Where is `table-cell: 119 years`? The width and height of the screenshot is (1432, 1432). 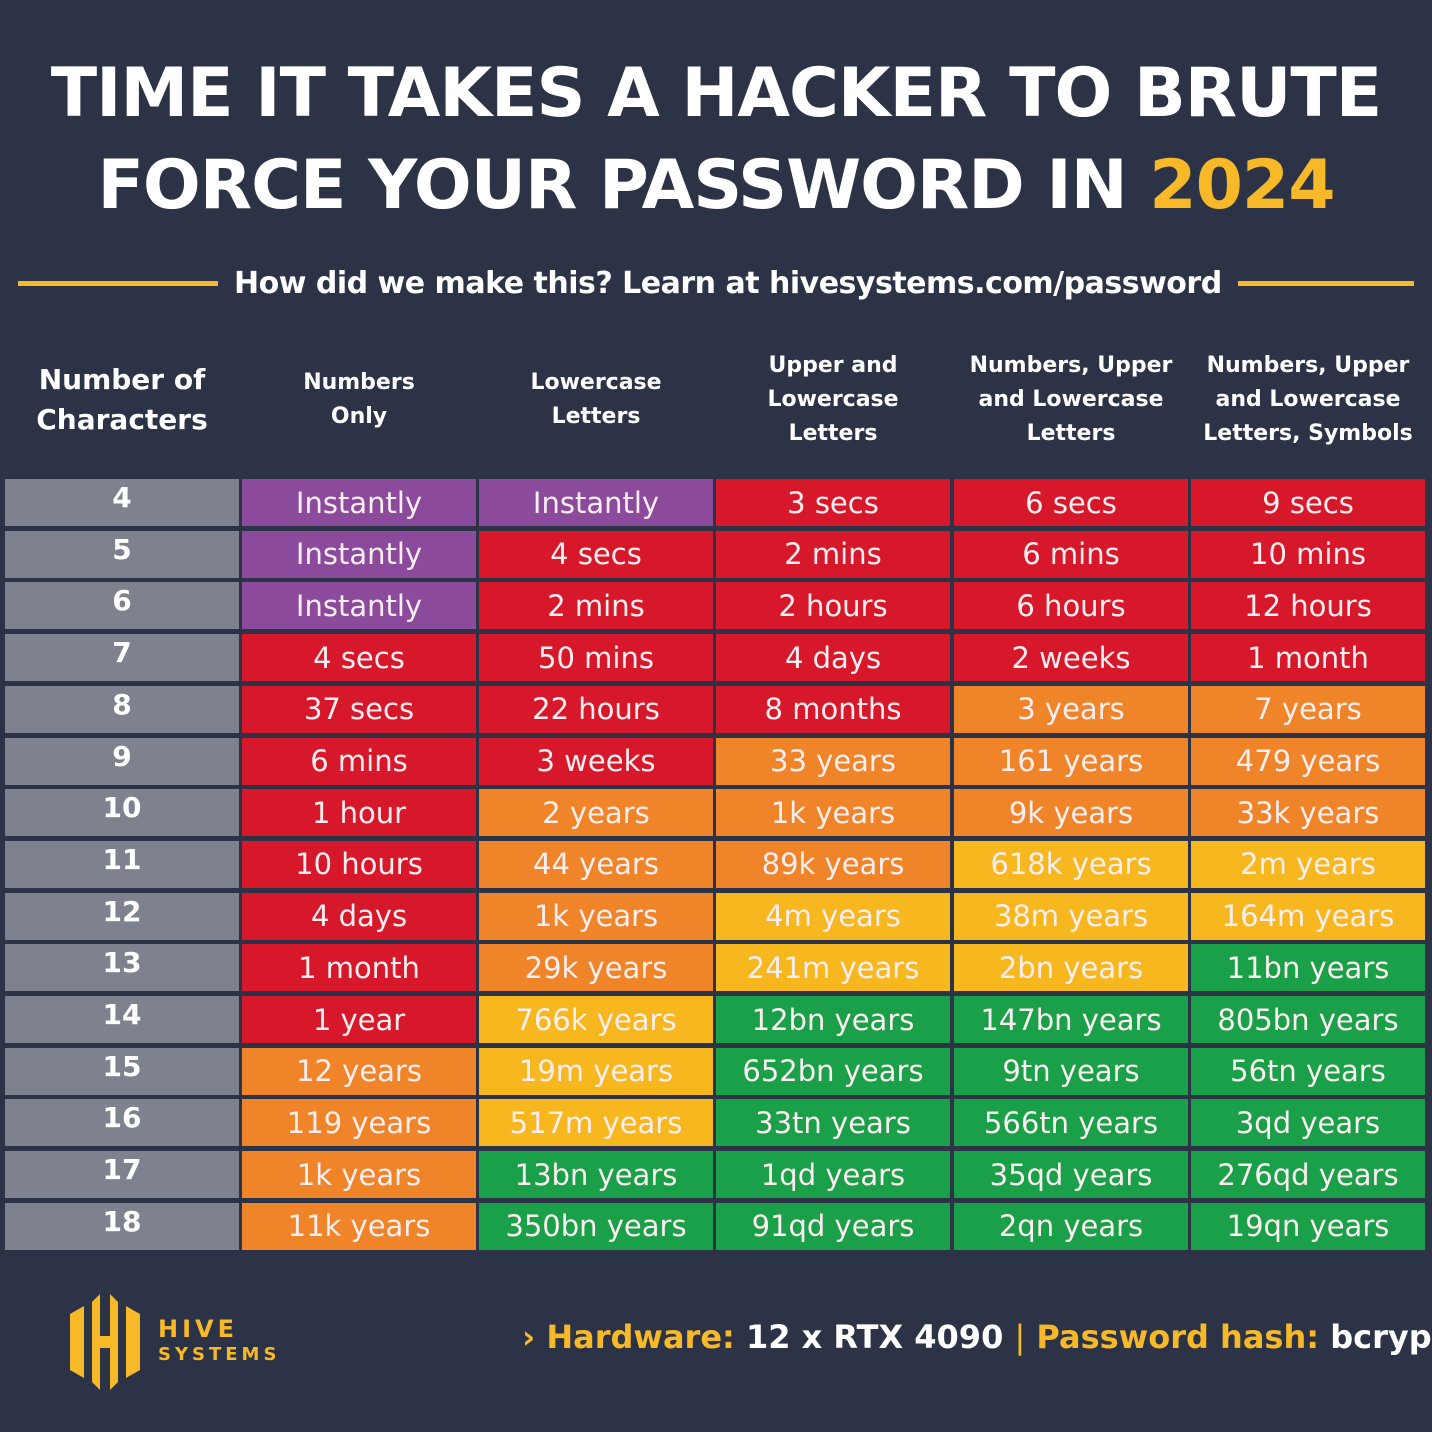
table-cell: 119 years is located at coordinates (359, 1123).